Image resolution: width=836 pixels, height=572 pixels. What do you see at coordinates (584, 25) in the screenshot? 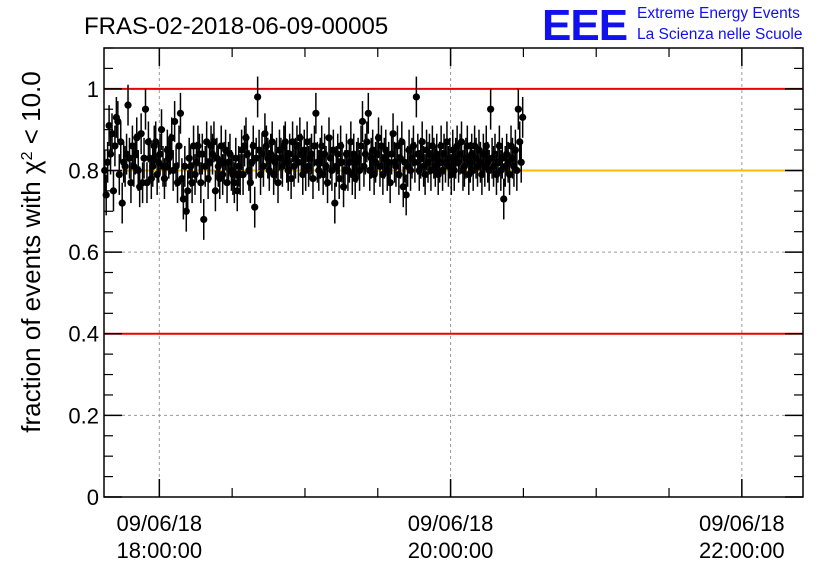
I see `logo-mark: EEE` at bounding box center [584, 25].